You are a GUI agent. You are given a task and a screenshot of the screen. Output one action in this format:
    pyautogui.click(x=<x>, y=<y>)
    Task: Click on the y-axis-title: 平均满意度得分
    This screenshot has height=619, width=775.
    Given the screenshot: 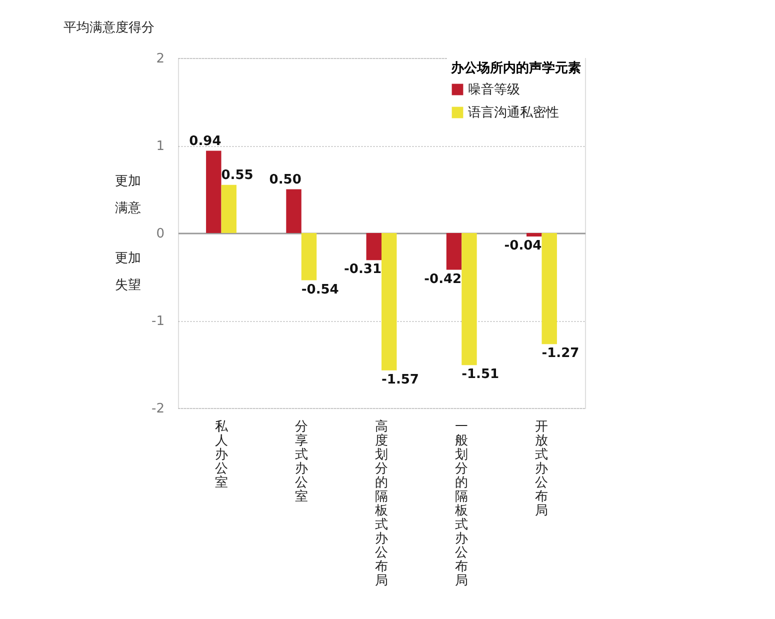 What is the action you would take?
    pyautogui.click(x=109, y=28)
    